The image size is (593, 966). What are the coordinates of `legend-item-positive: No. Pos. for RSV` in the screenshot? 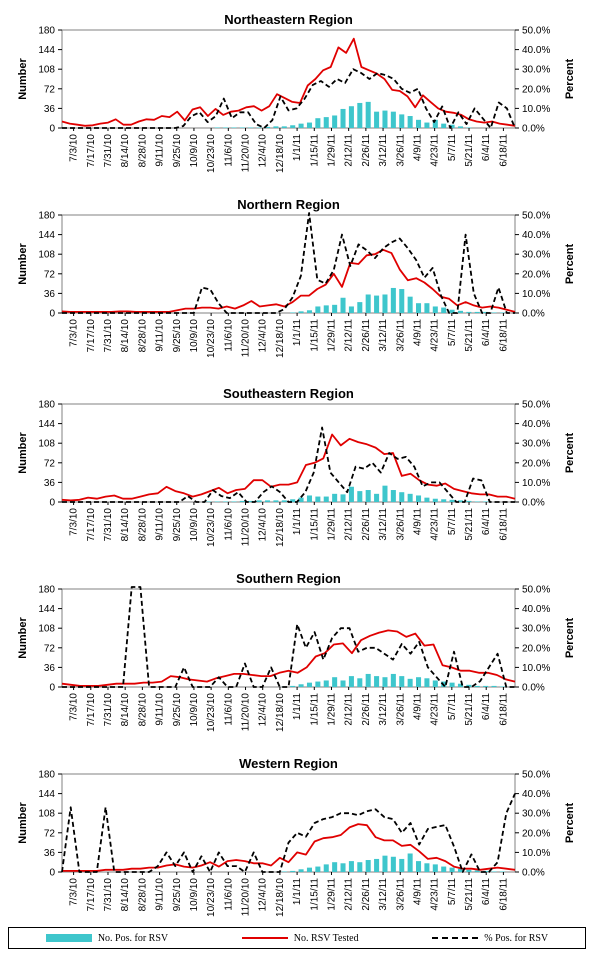 It's located at (106, 938).